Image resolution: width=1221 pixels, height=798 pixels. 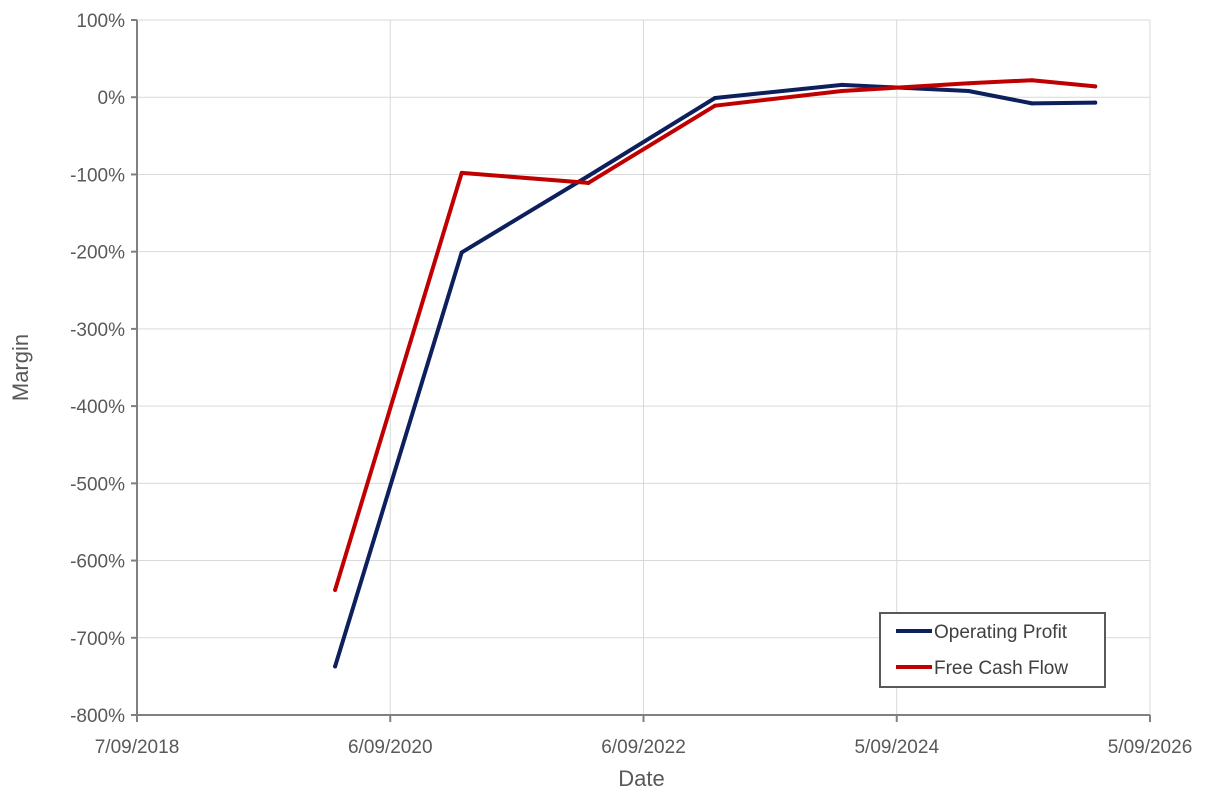 I want to click on legend-label: Free Cash Flow, so click(x=1001, y=668).